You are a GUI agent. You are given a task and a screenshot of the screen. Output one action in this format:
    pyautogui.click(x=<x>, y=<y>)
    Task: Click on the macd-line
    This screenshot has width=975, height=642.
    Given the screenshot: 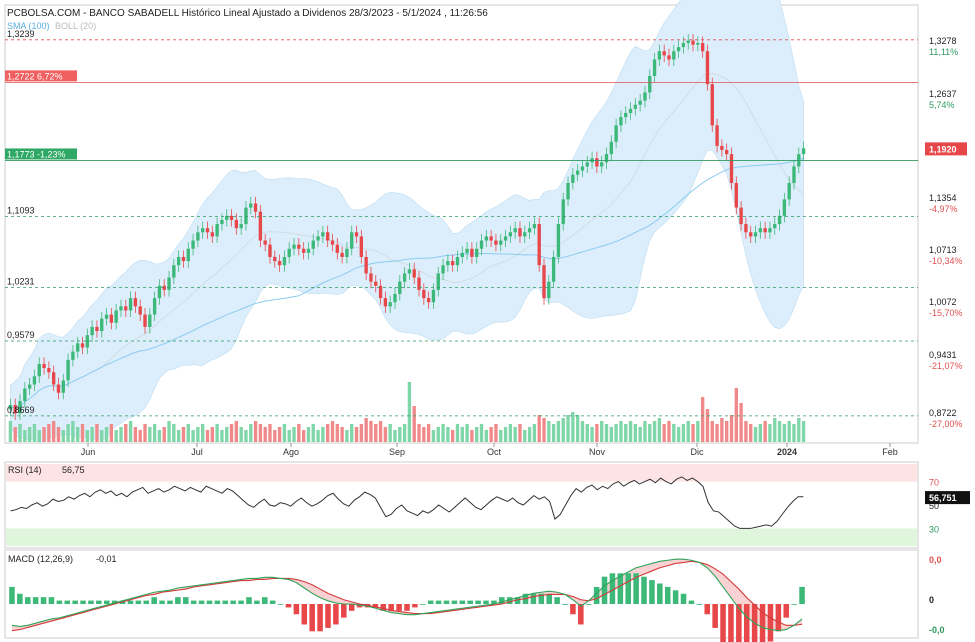 What is the action you would take?
    pyautogui.click(x=407, y=595)
    